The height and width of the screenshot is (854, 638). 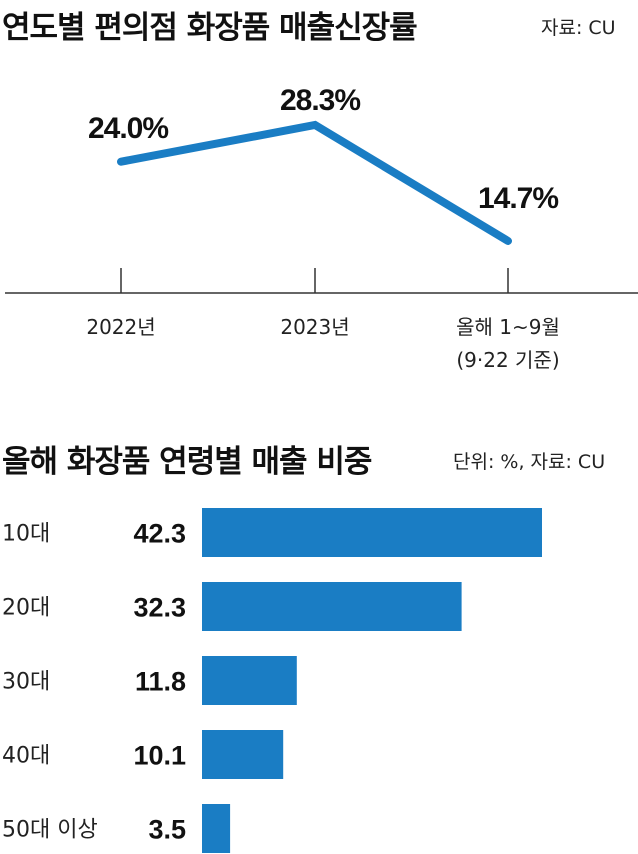 What do you see at coordinates (578, 28) in the screenshot?
I see `line-chart-source: 자료: CU` at bounding box center [578, 28].